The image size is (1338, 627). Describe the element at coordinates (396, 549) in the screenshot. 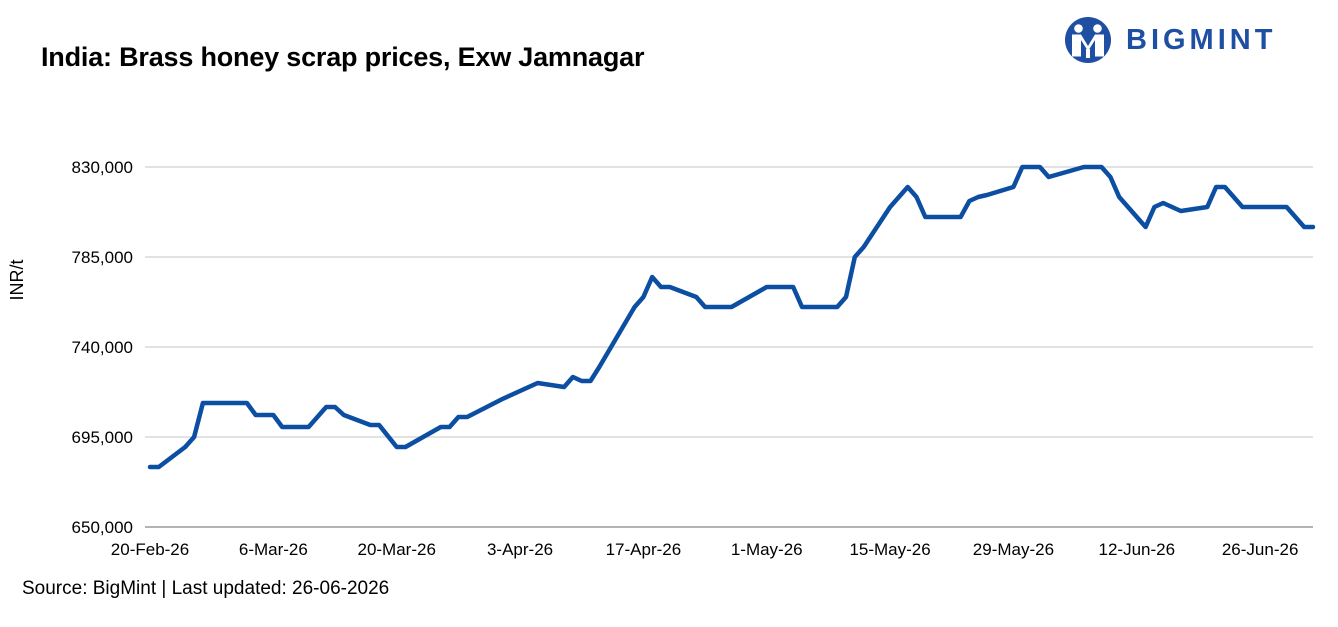

I see `x-tick-label: 20-Mar-26` at that location.